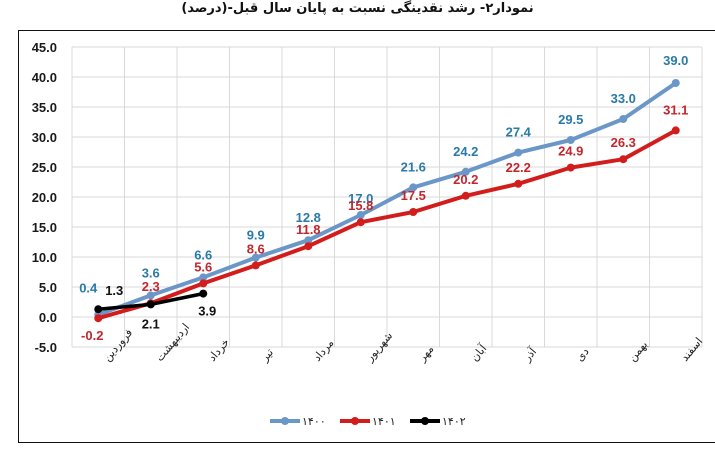 This screenshot has height=457, width=715. I want to click on data-label: 9.9, so click(256, 235).